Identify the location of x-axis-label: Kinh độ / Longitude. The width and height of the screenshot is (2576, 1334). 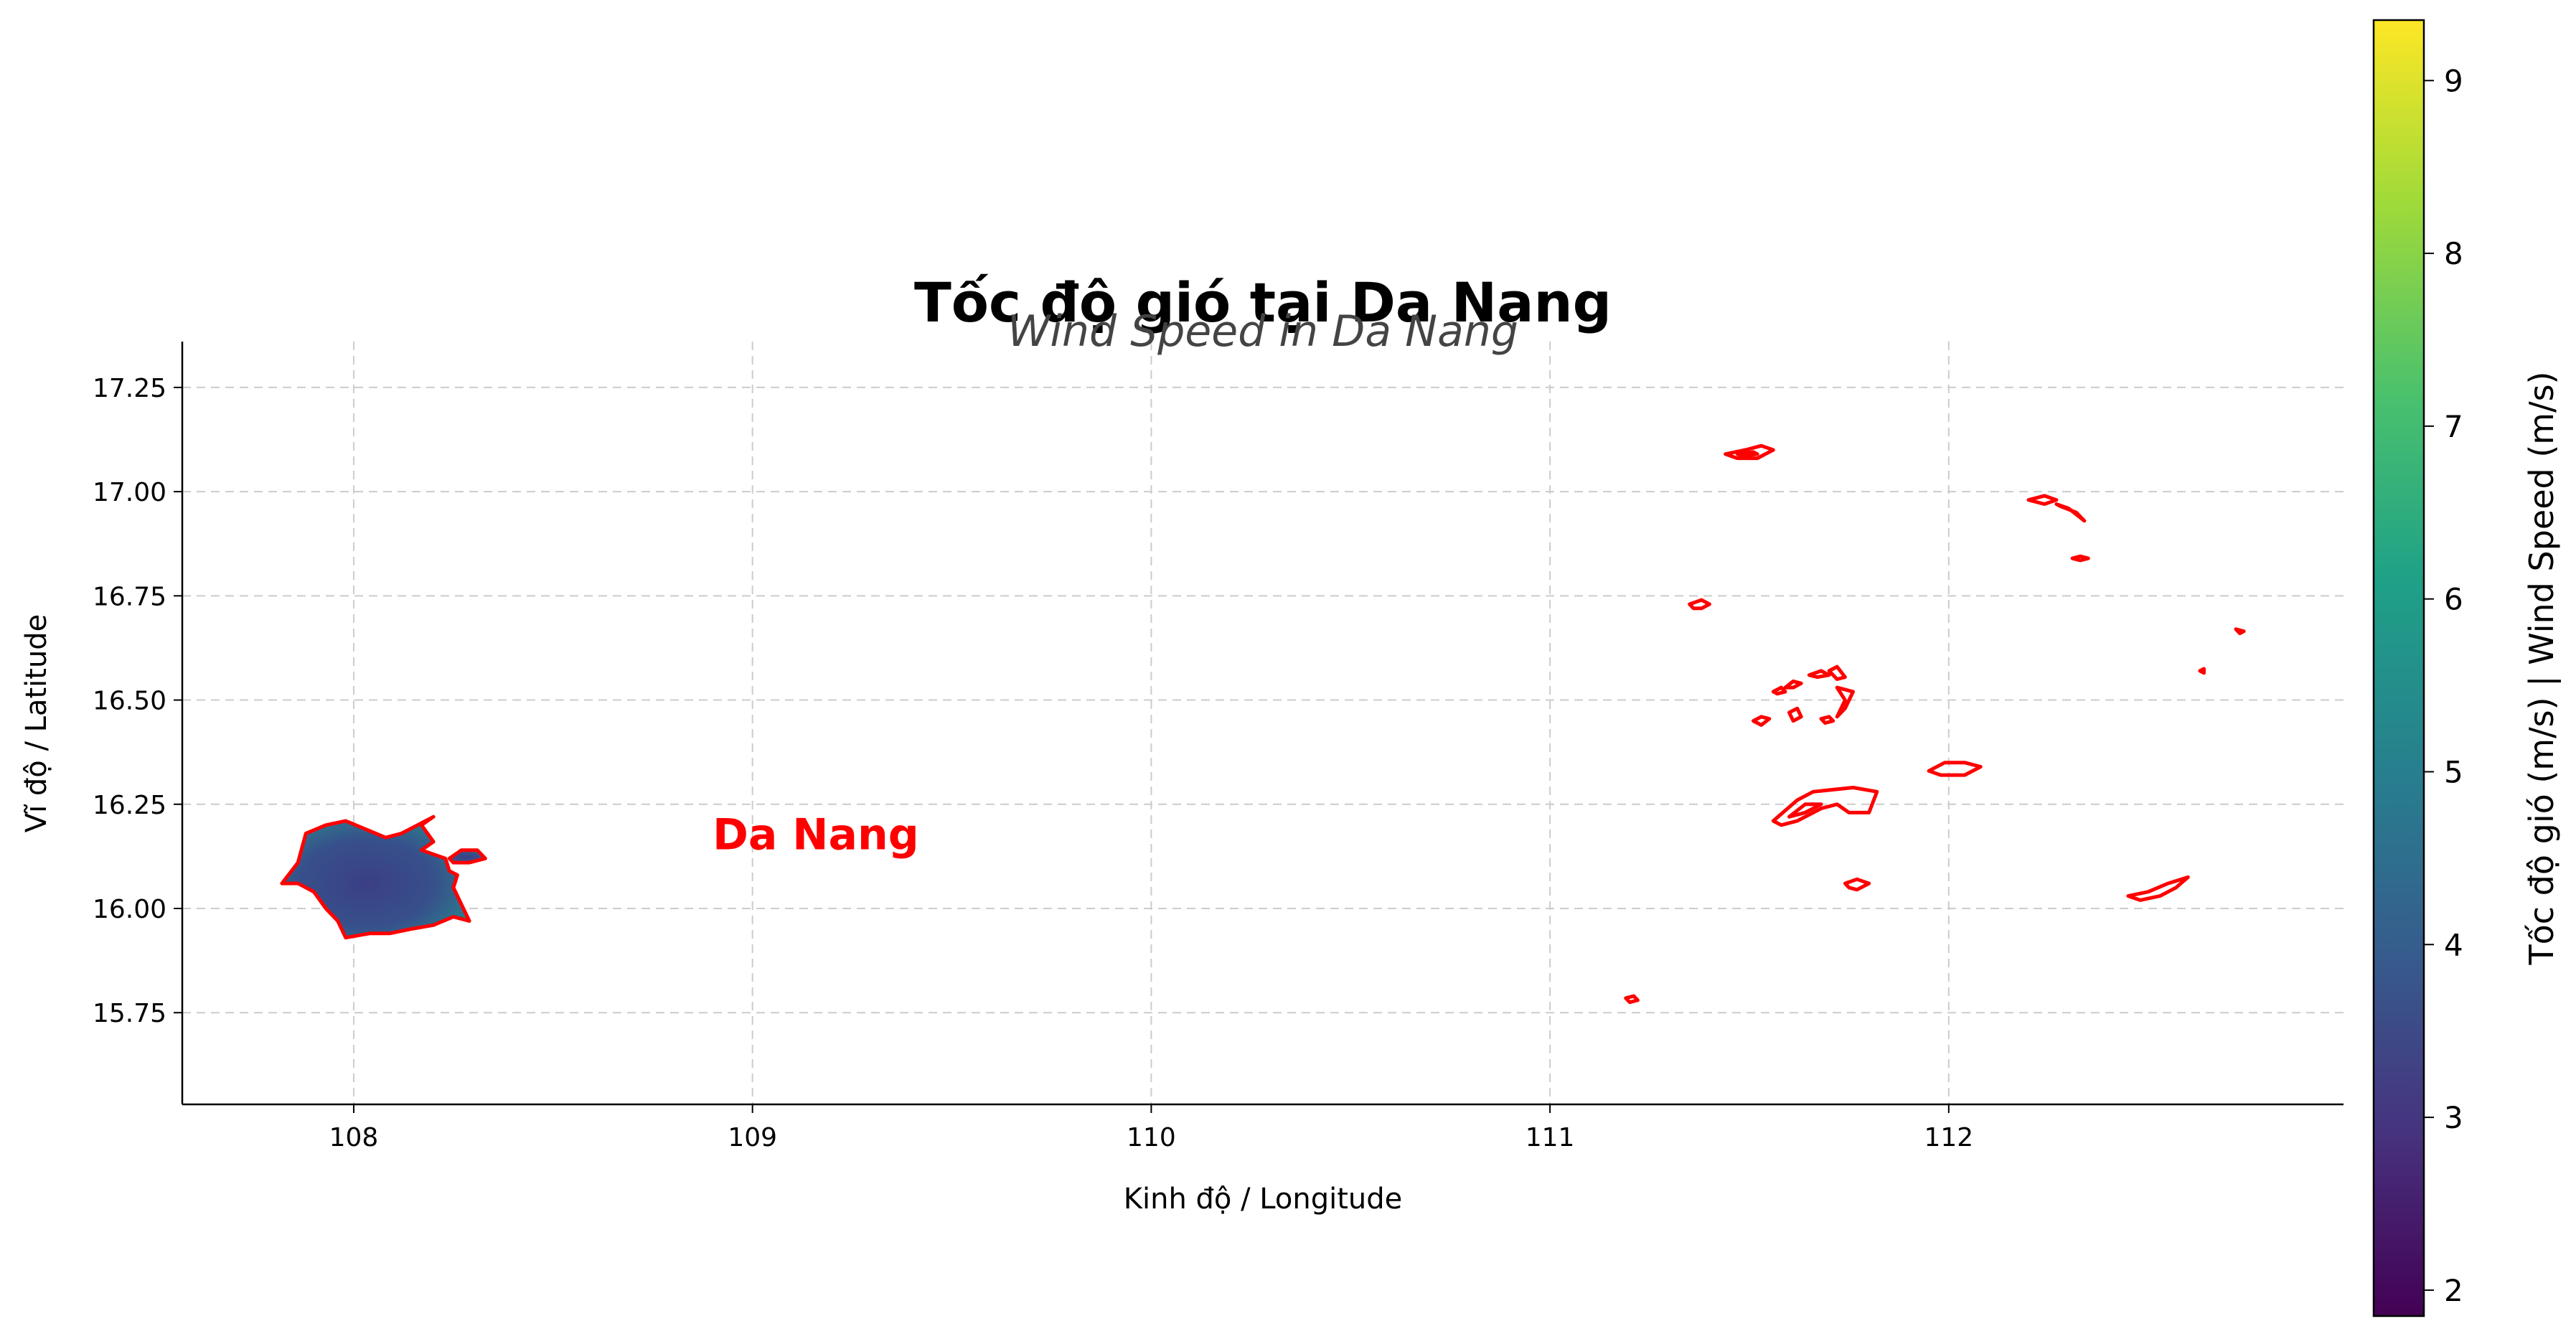
(1263, 1199).